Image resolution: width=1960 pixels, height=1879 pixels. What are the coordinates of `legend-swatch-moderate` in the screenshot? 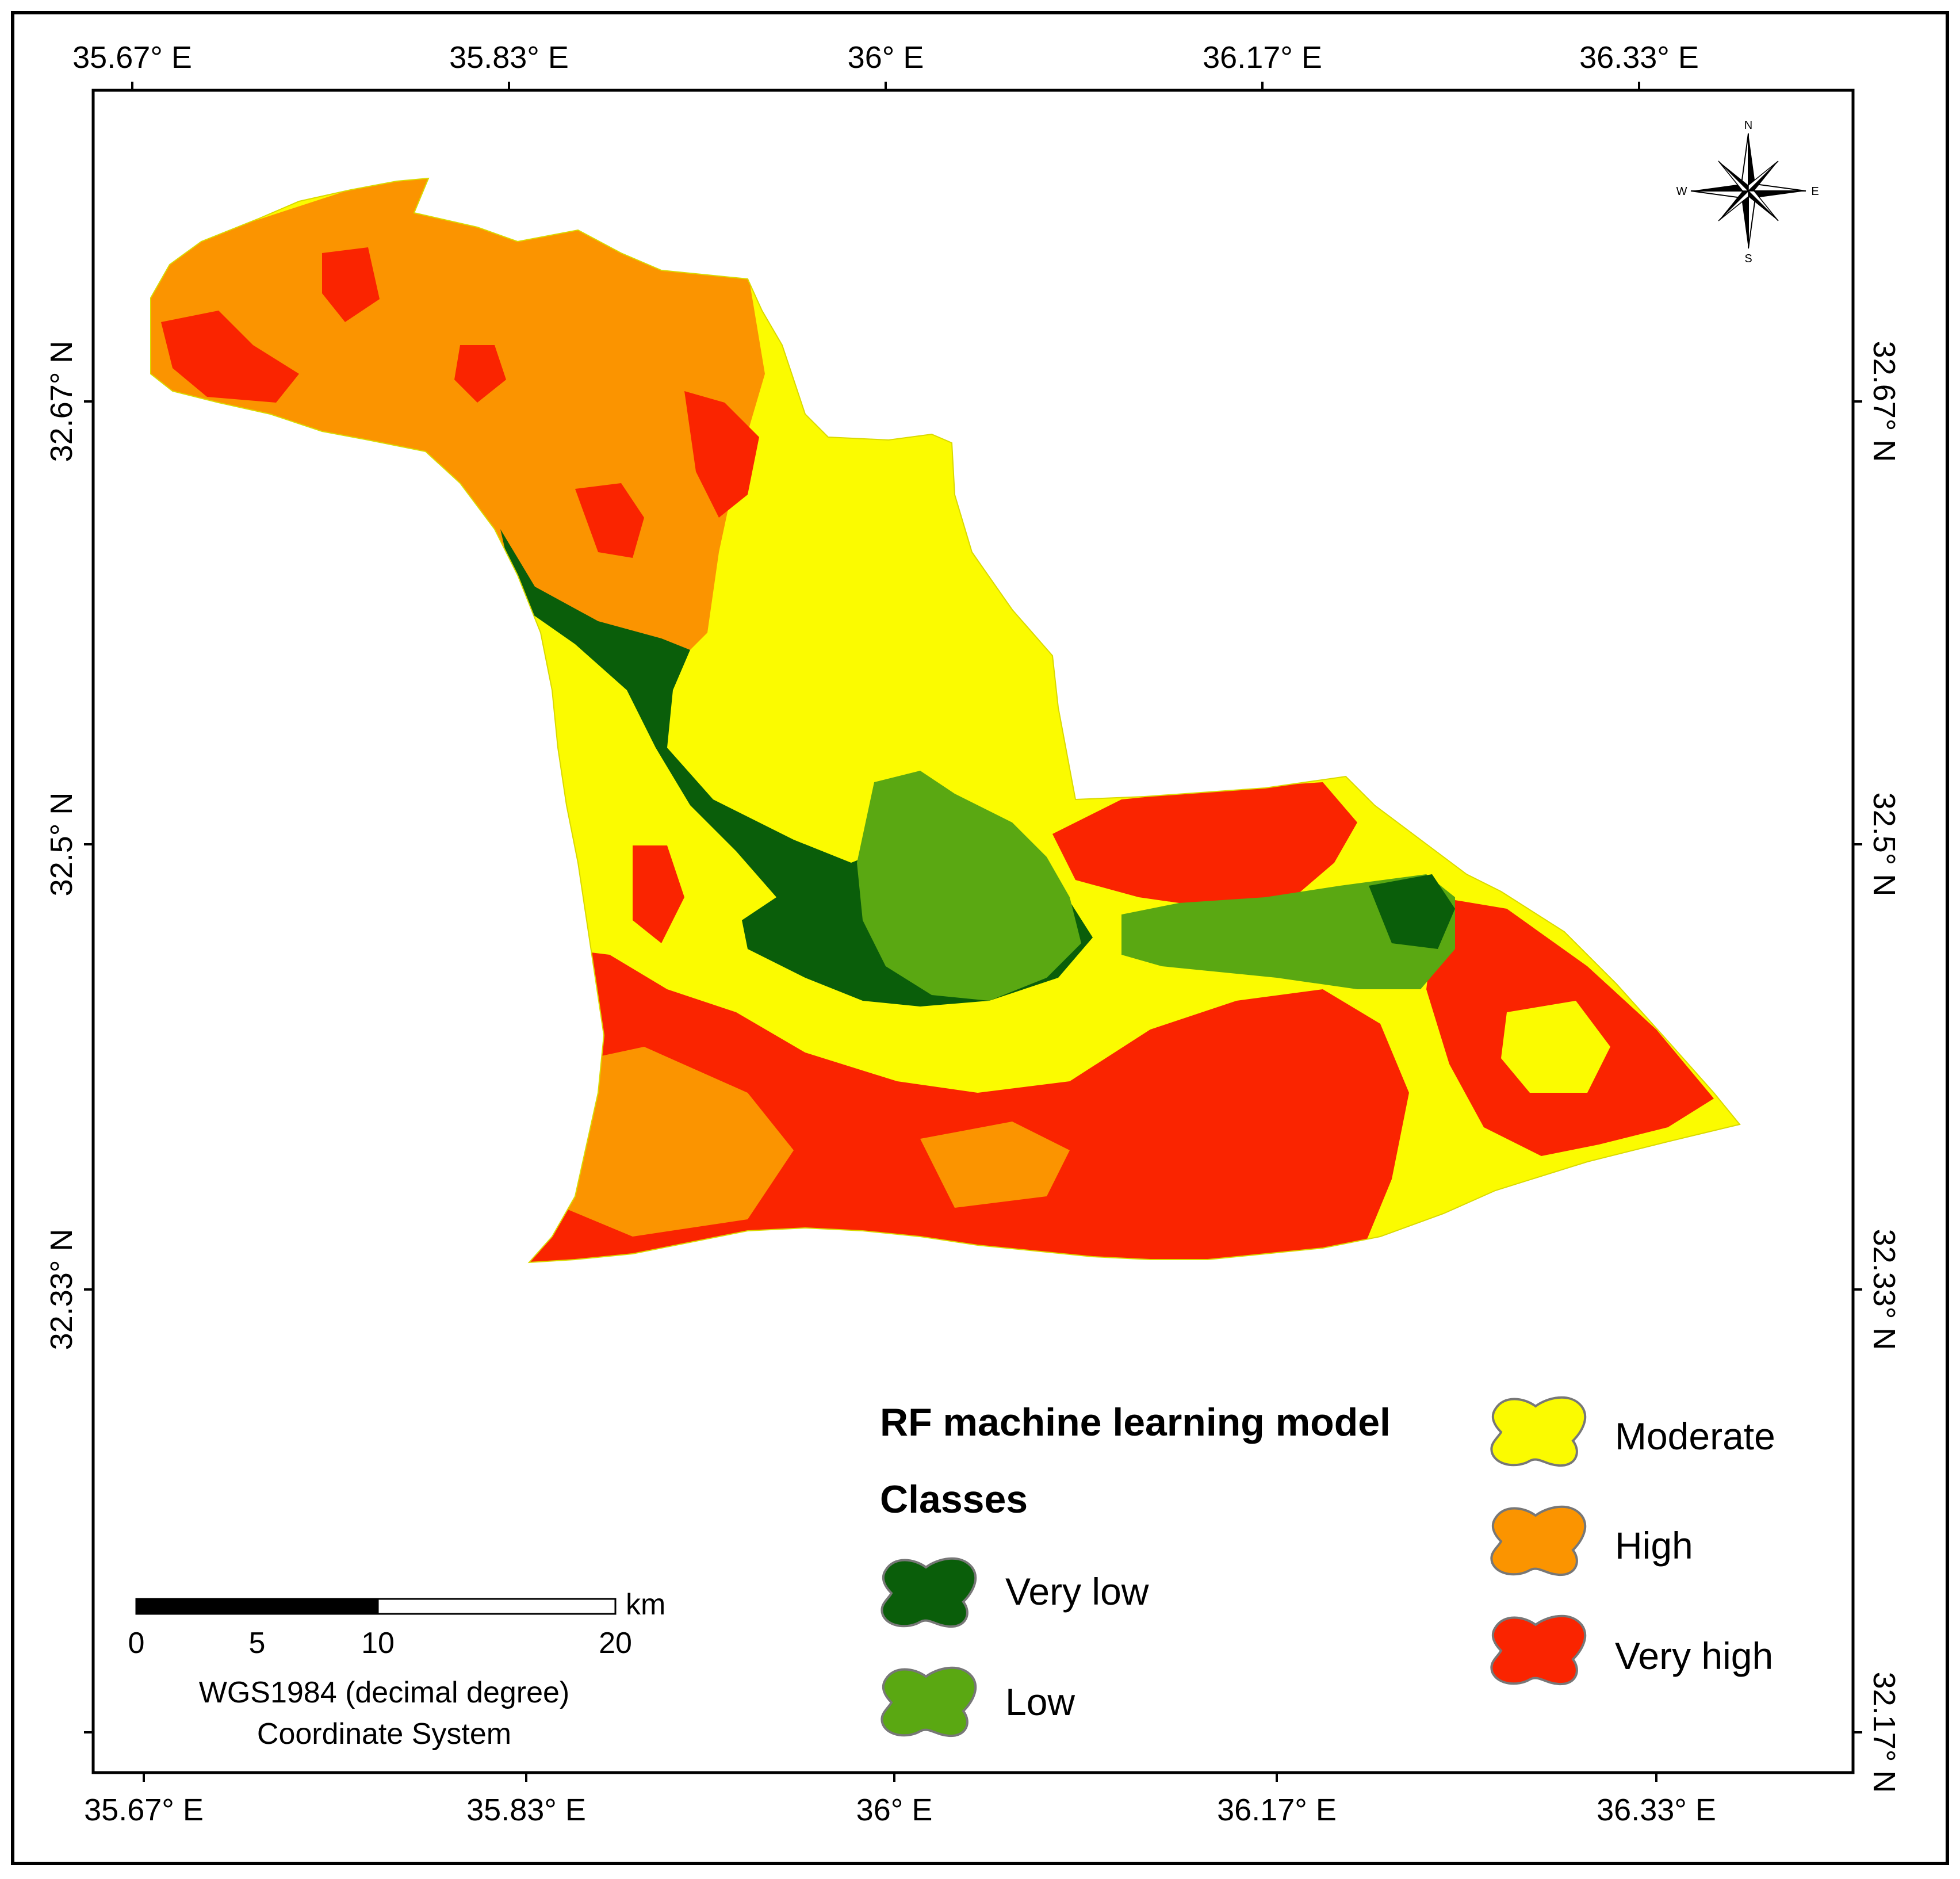 It's located at (1538, 1431).